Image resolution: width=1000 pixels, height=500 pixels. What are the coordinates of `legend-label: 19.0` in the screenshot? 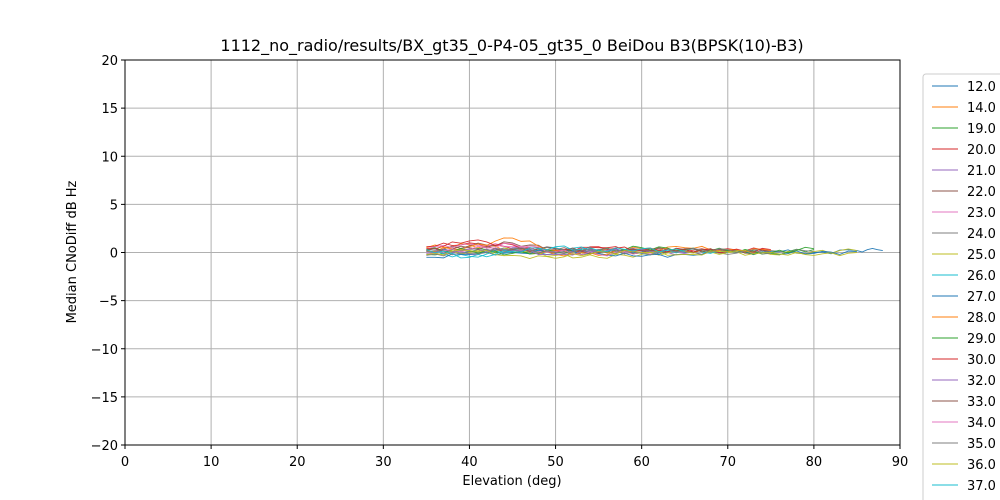 It's located at (981, 129).